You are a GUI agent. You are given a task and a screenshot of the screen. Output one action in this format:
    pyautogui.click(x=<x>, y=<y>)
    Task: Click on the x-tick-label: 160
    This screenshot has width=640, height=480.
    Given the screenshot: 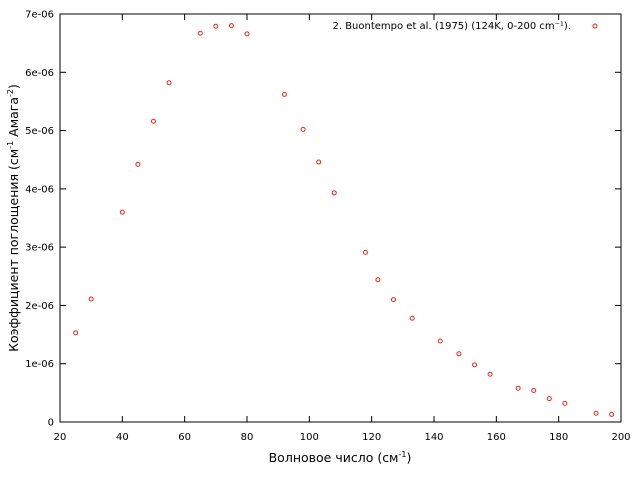 What is the action you would take?
    pyautogui.click(x=496, y=437)
    